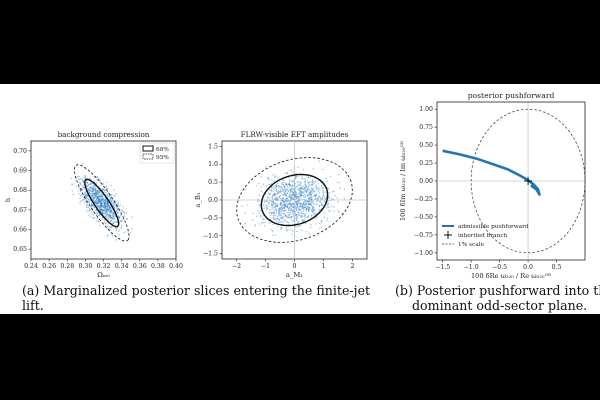 Image resolution: width=600 pixels, height=400 pixels. What do you see at coordinates (148, 156) in the screenshot?
I see `legend-swatch` at bounding box center [148, 156].